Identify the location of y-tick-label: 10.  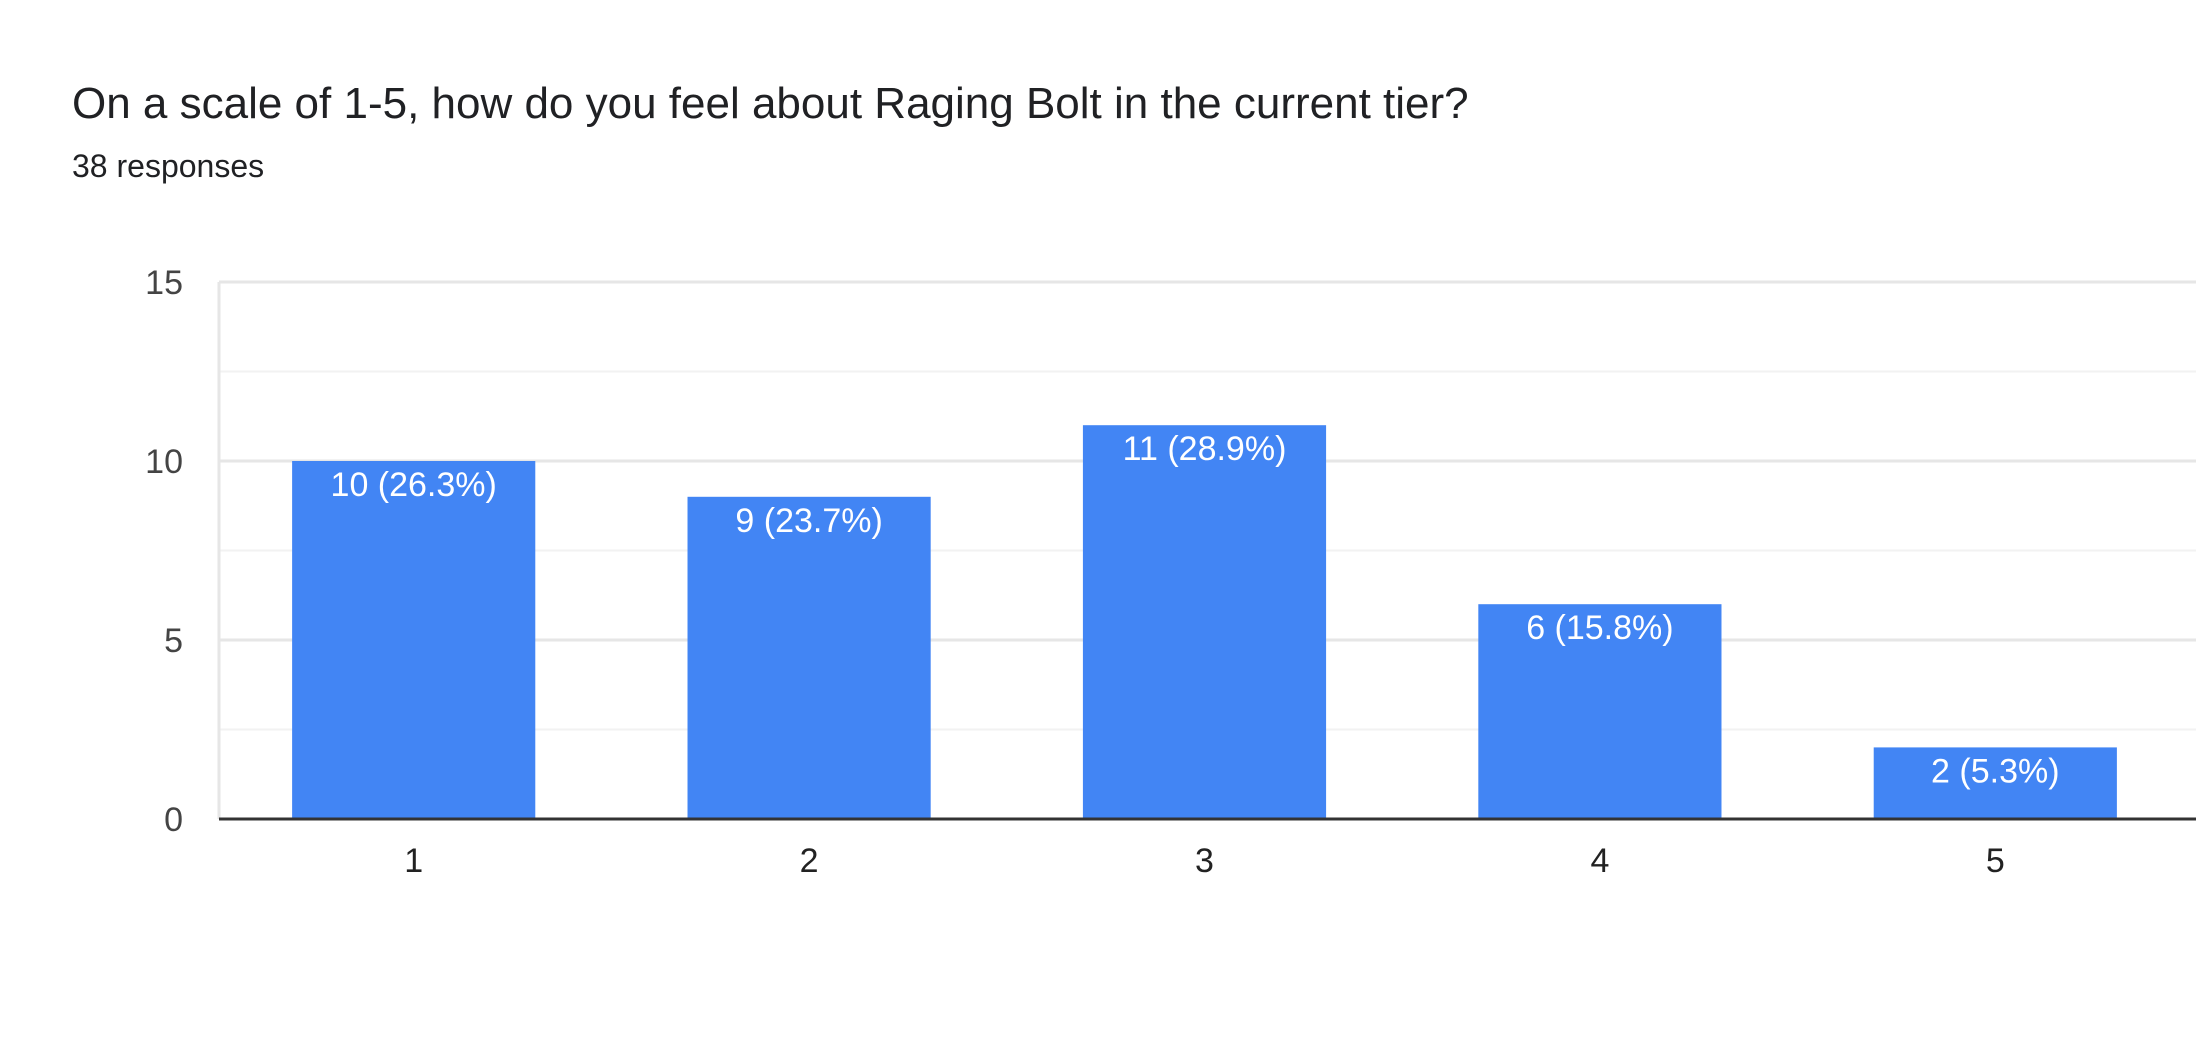
(164, 462).